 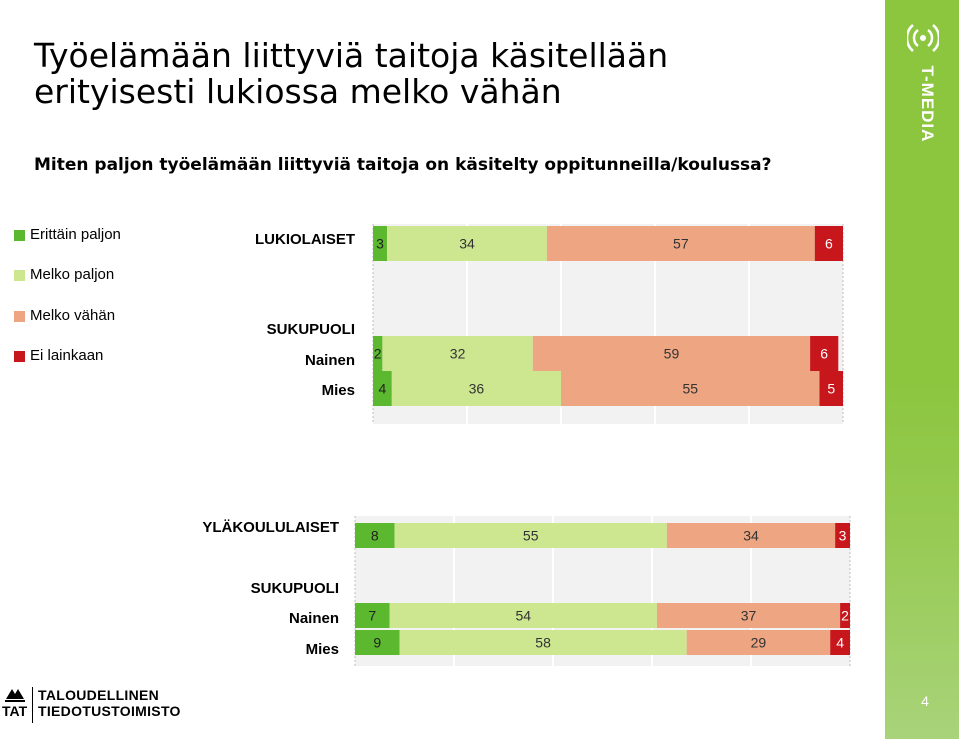 What do you see at coordinates (923, 38) in the screenshot?
I see `t-media-signal-icon` at bounding box center [923, 38].